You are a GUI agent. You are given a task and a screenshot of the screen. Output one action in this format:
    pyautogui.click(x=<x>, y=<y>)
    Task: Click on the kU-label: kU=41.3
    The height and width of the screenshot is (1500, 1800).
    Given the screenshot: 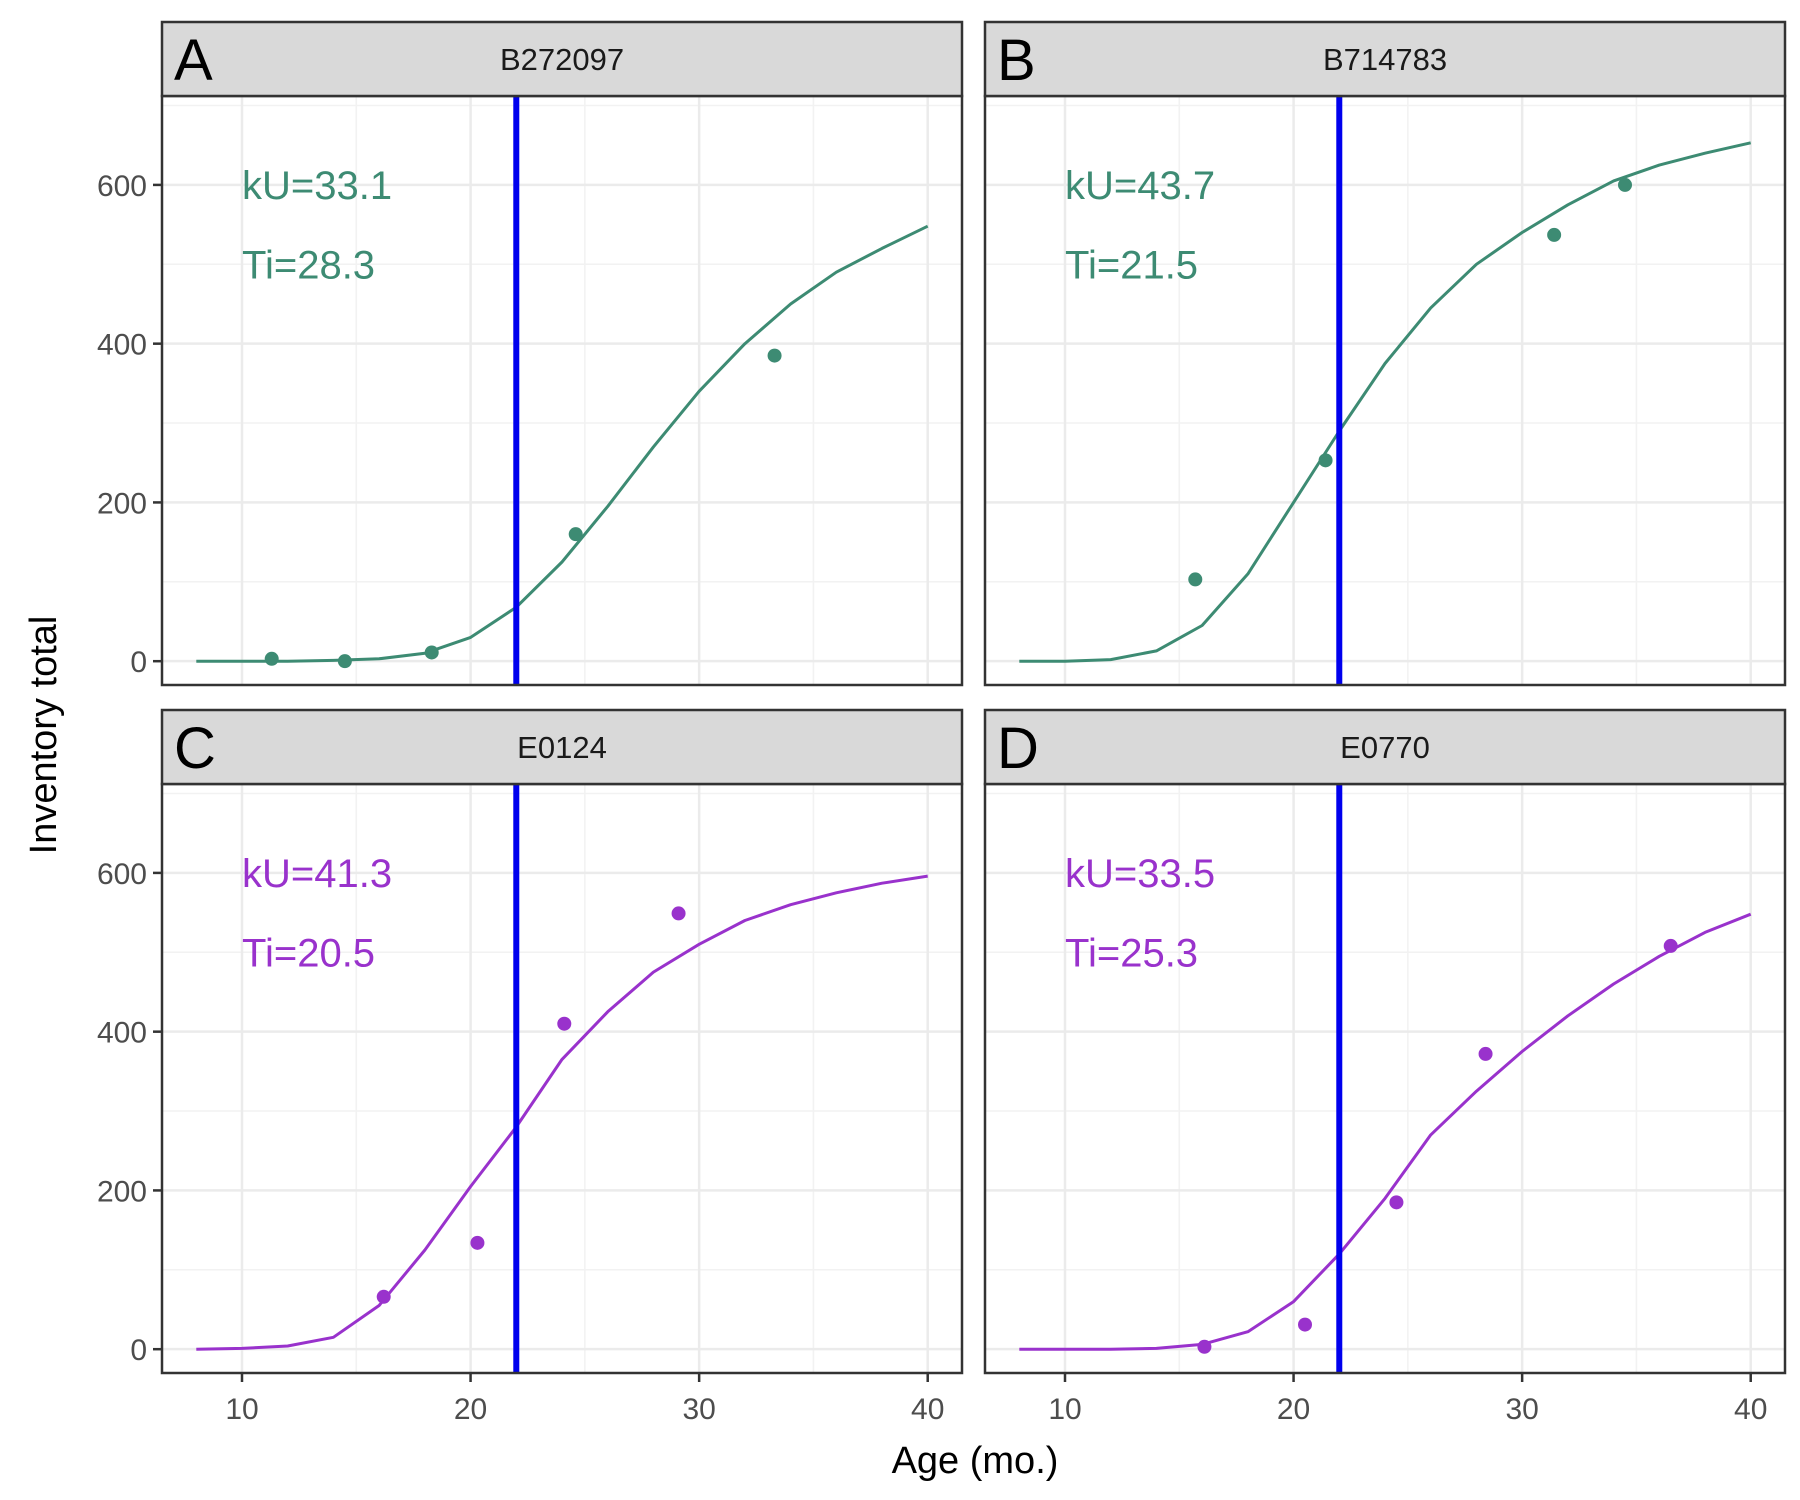 What is the action you would take?
    pyautogui.click(x=317, y=874)
    